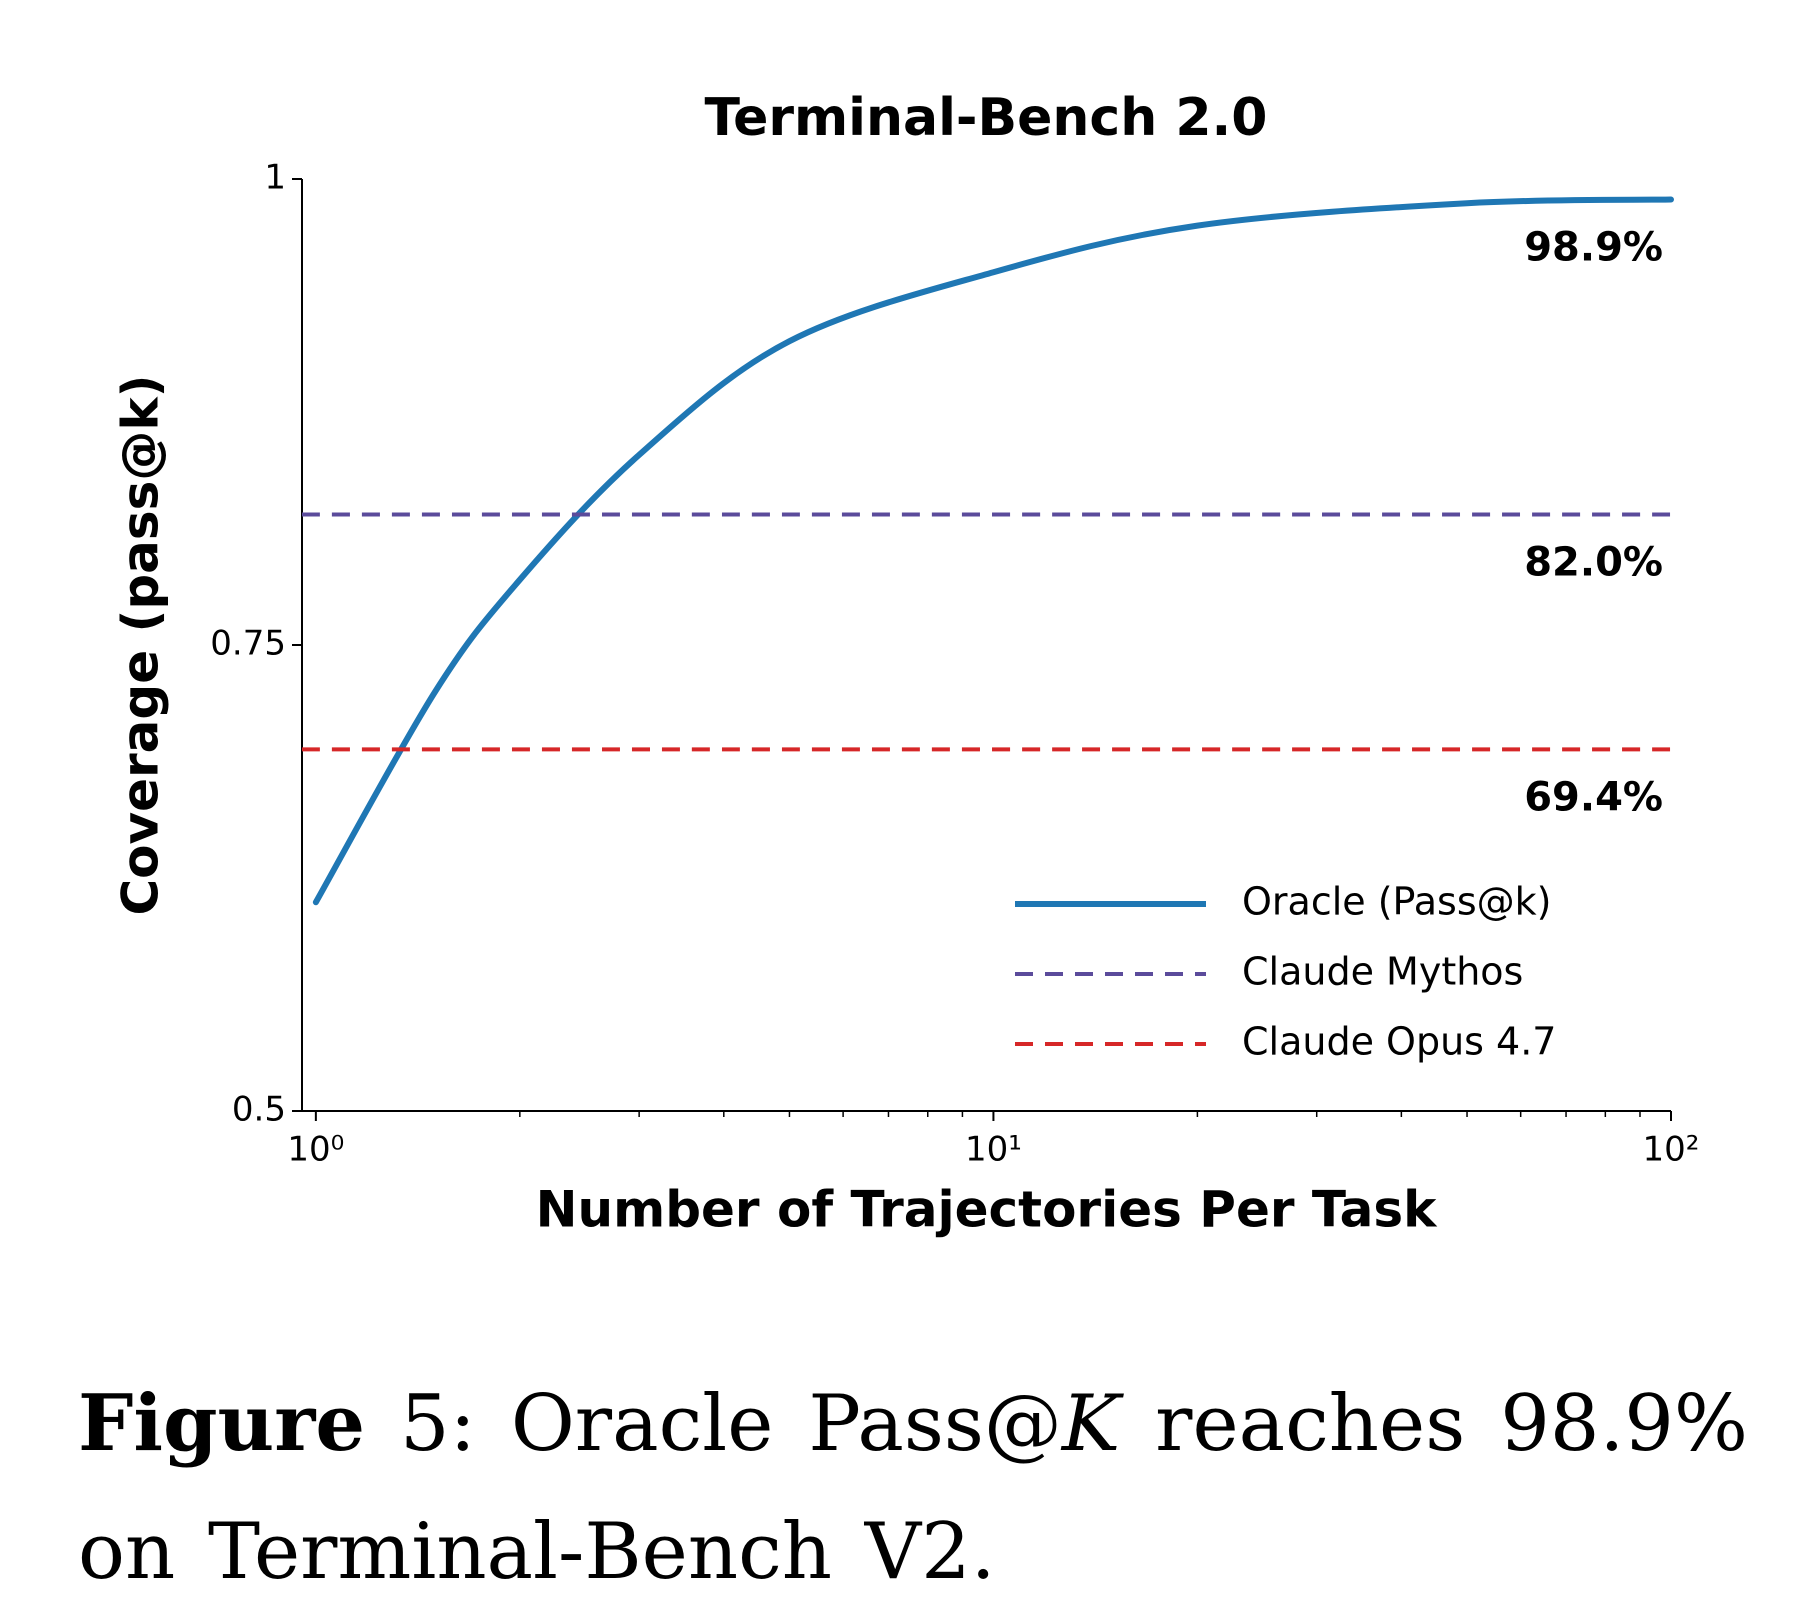 The width and height of the screenshot is (1800, 1620). Describe the element at coordinates (141, 644) in the screenshot. I see `y-axis-label: Coverage (pass@k)` at that location.